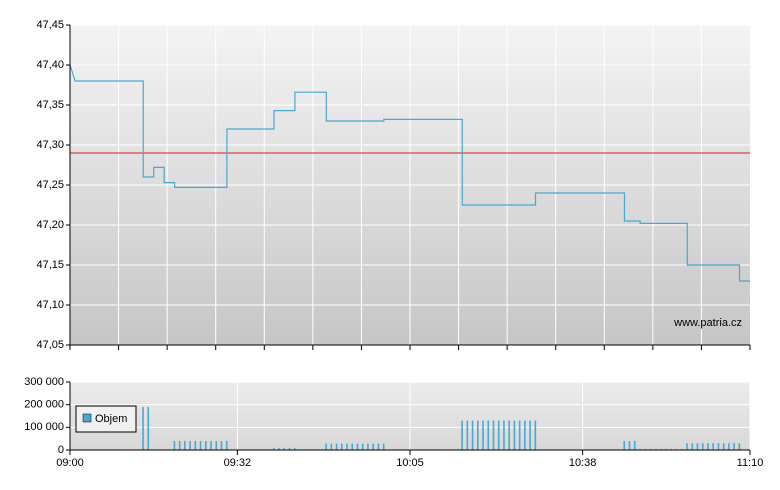 The height and width of the screenshot is (490, 780). Describe the element at coordinates (583, 463) in the screenshot. I see `x-tick-label: 10:38` at that location.